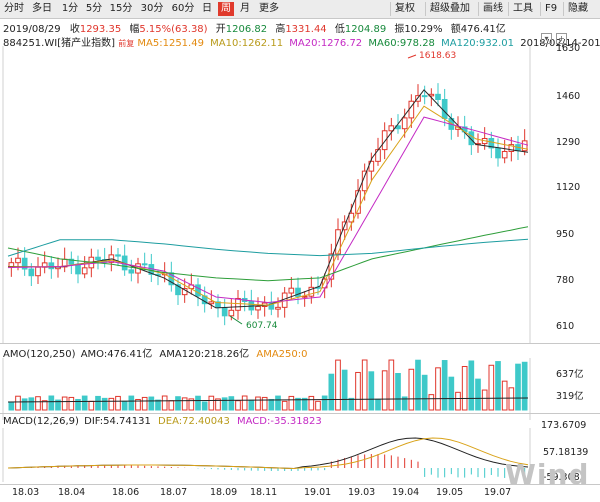 The height and width of the screenshot is (502, 600). I want to click on low-value: 1204.89, so click(365, 29).